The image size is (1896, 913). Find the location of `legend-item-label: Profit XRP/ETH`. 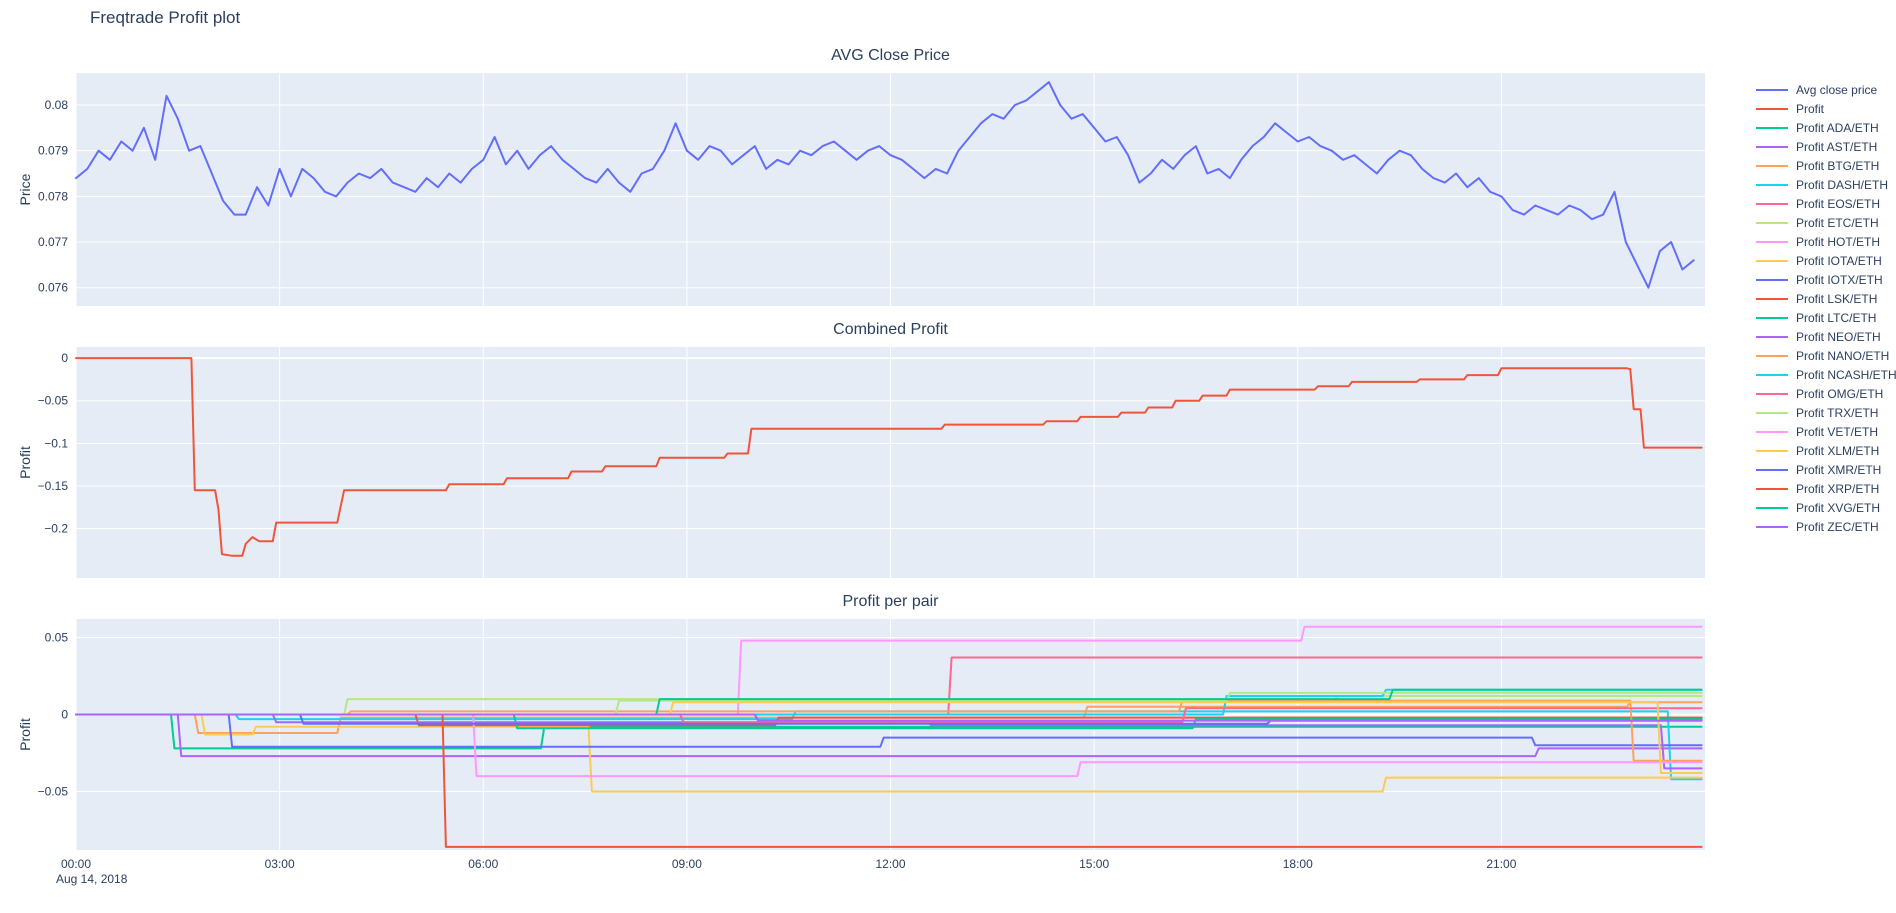

legend-item-label: Profit XRP/ETH is located at coordinates (1838, 488).